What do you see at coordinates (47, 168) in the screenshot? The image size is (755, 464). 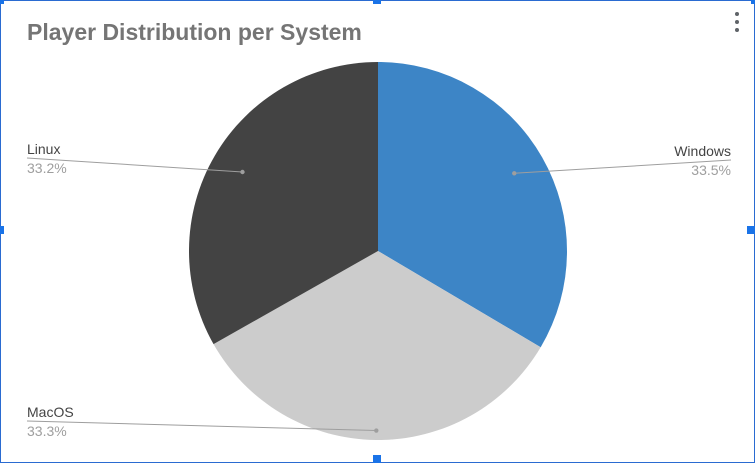 I see `slice-percent-linux: 33.2%` at bounding box center [47, 168].